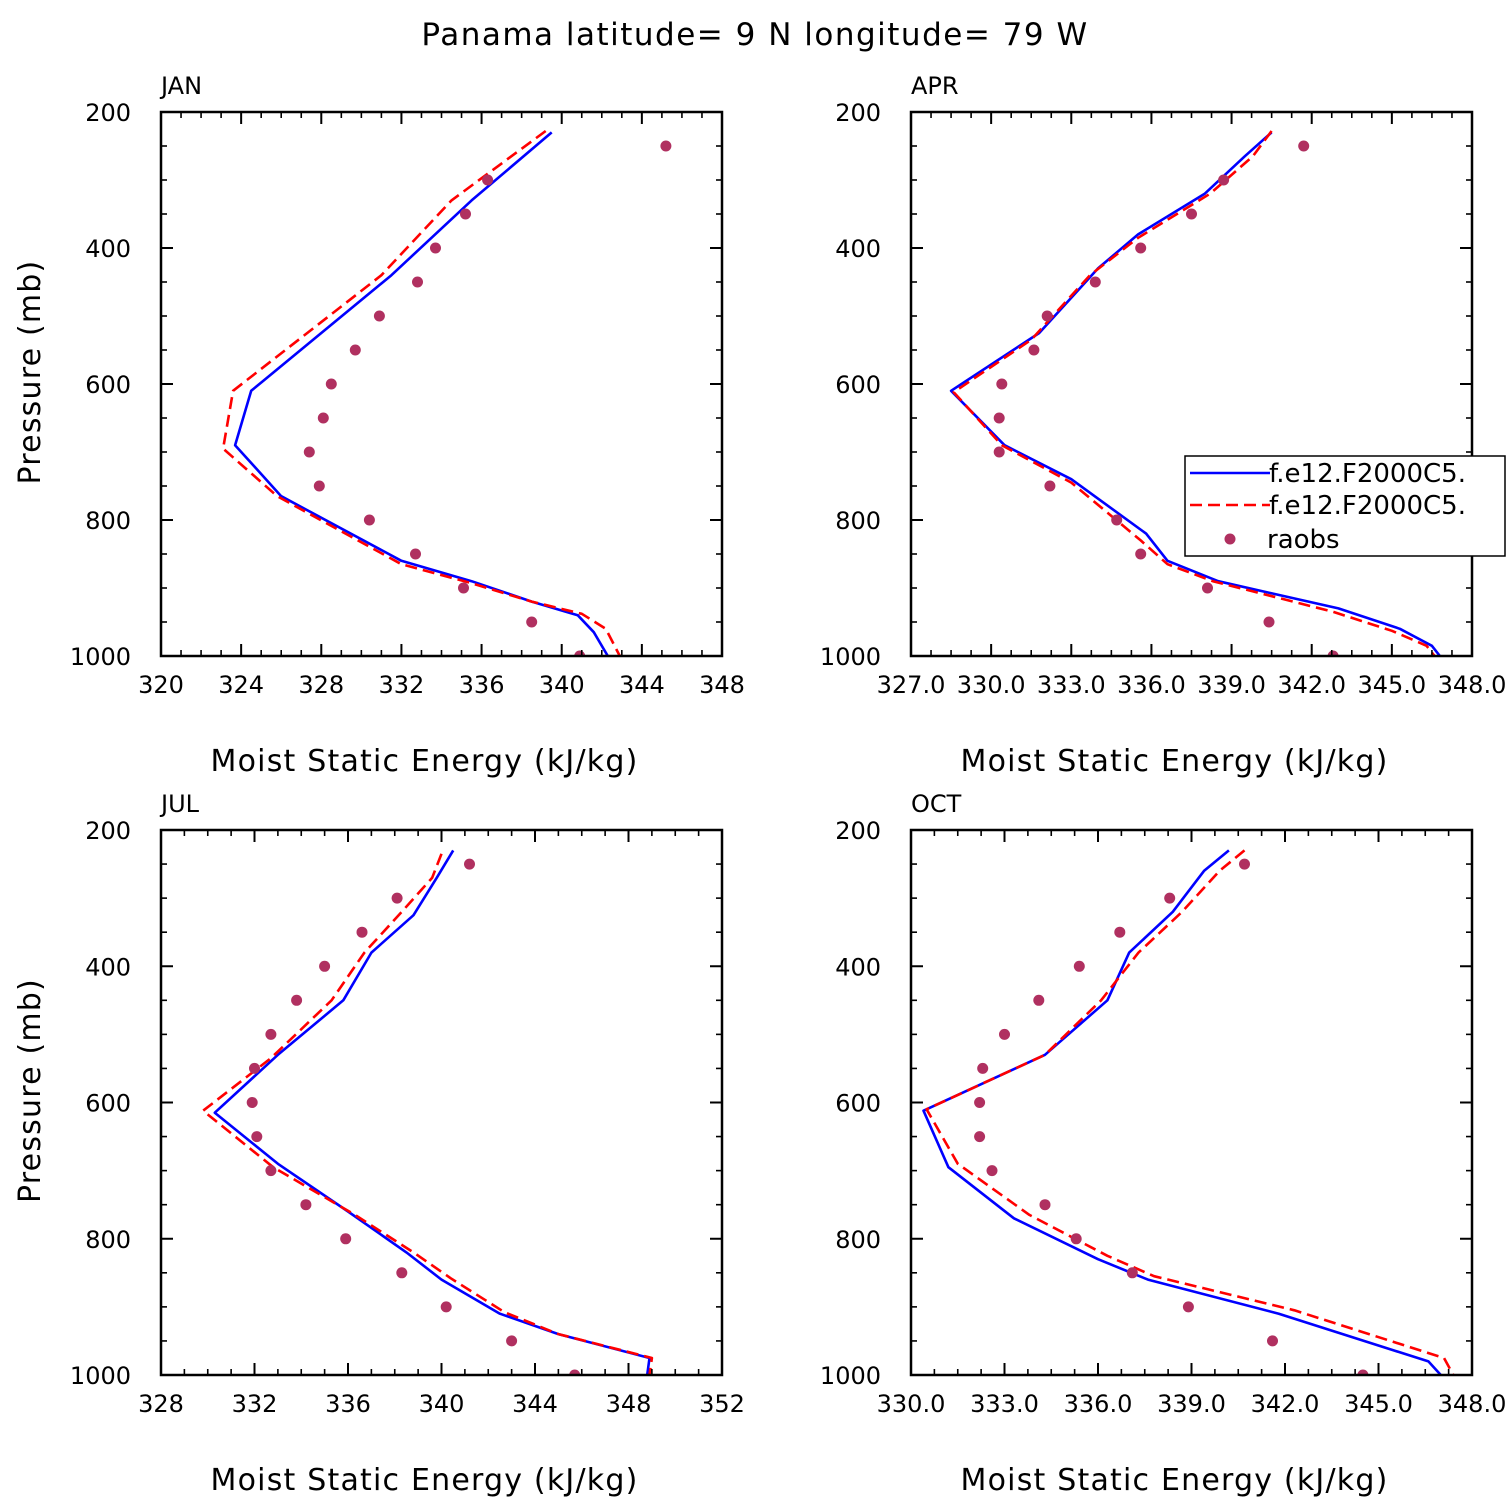 This screenshot has height=1510, width=1510. I want to click on panel-oct-xtick-label: 330.0, so click(911, 1404).